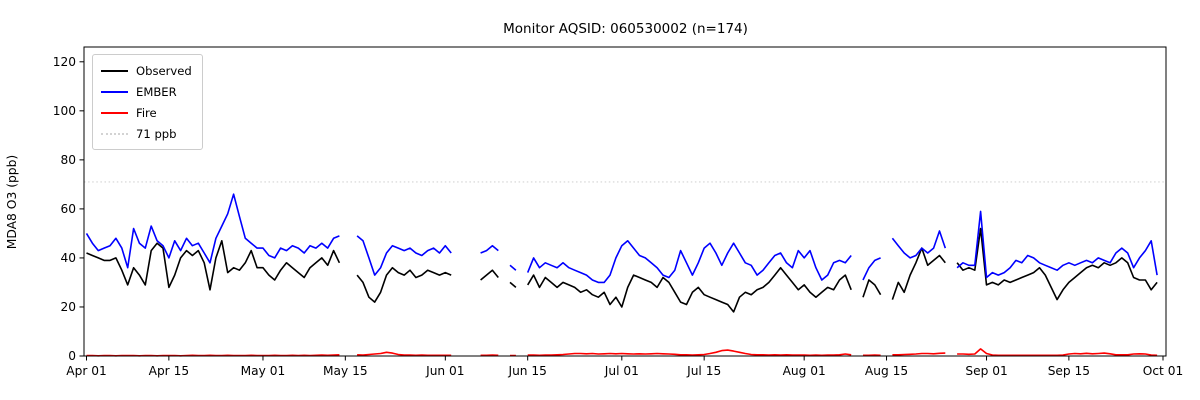 This screenshot has height=400, width=1200. What do you see at coordinates (263, 371) in the screenshot?
I see `x-tick-label: May 01` at bounding box center [263, 371].